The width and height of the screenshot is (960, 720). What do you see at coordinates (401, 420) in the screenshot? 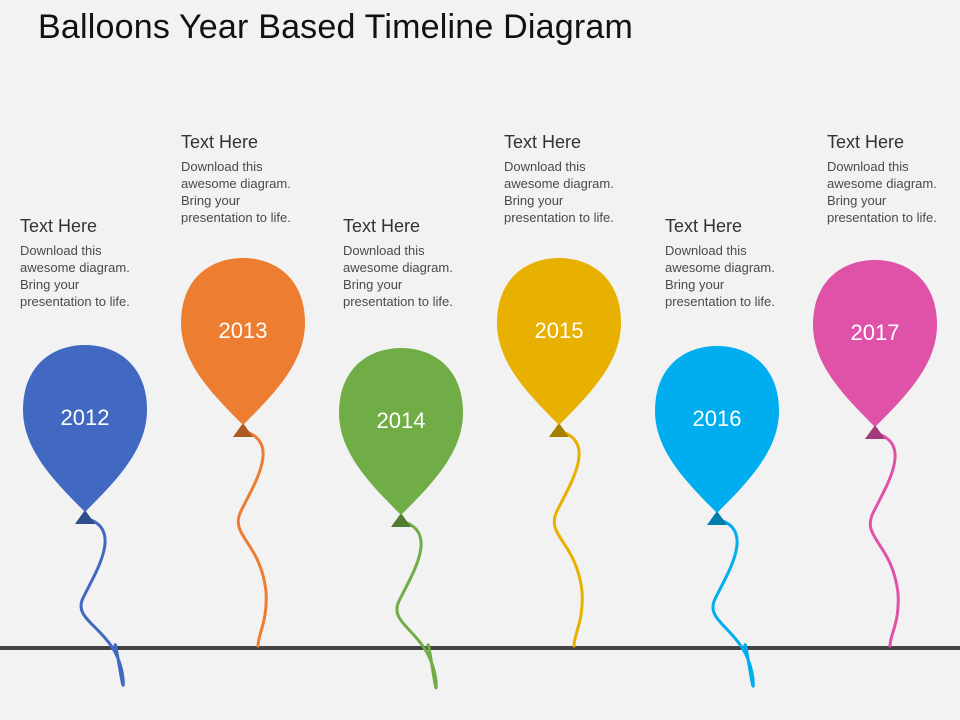
I see `balloon-year-label: 2014` at bounding box center [401, 420].